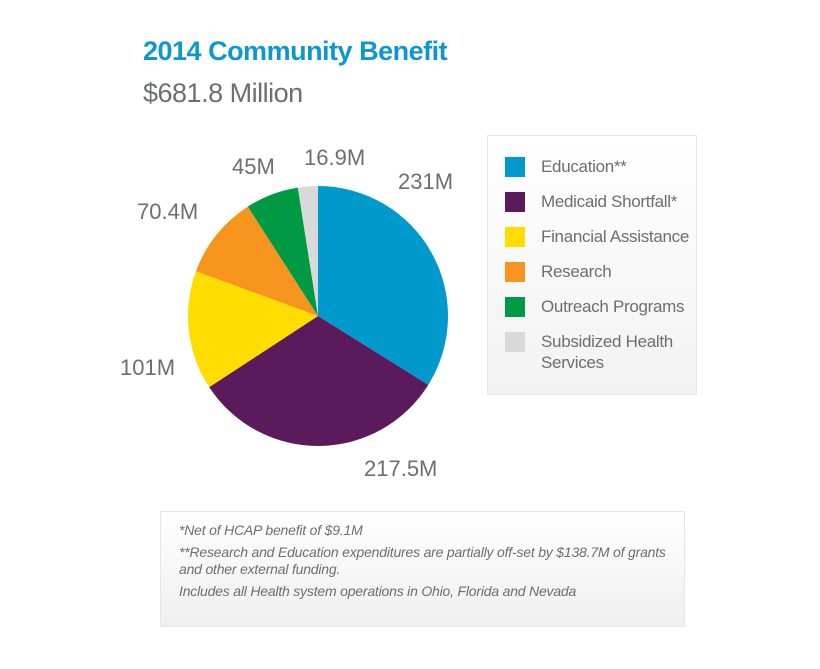 This screenshot has width=820, height=669. What do you see at coordinates (609, 201) in the screenshot?
I see `legend-label: Medicaid Shortfall*` at bounding box center [609, 201].